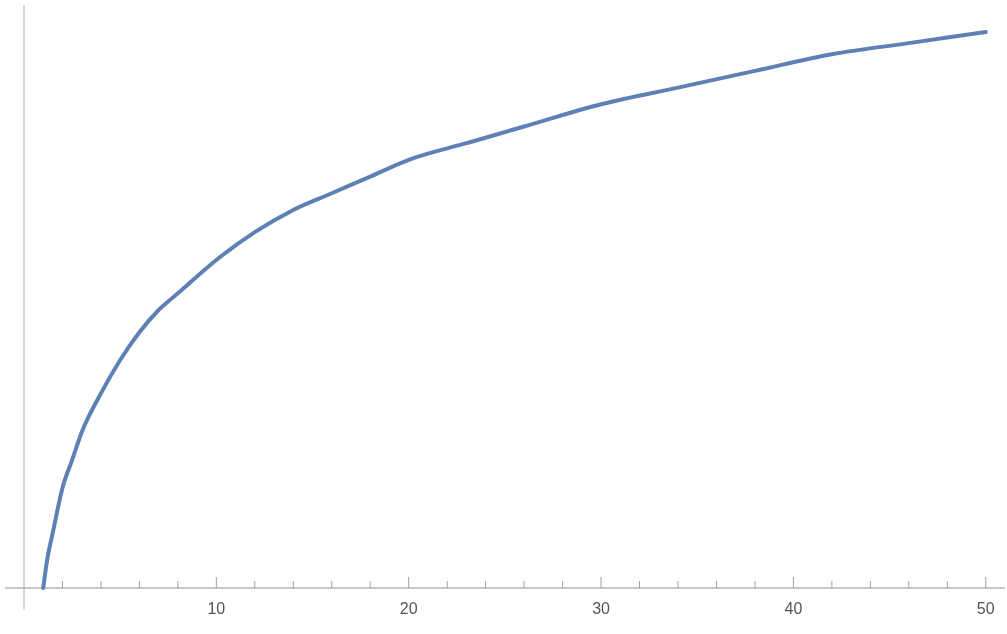  Describe the element at coordinates (601, 608) in the screenshot. I see `x-tick-label: 30` at that location.